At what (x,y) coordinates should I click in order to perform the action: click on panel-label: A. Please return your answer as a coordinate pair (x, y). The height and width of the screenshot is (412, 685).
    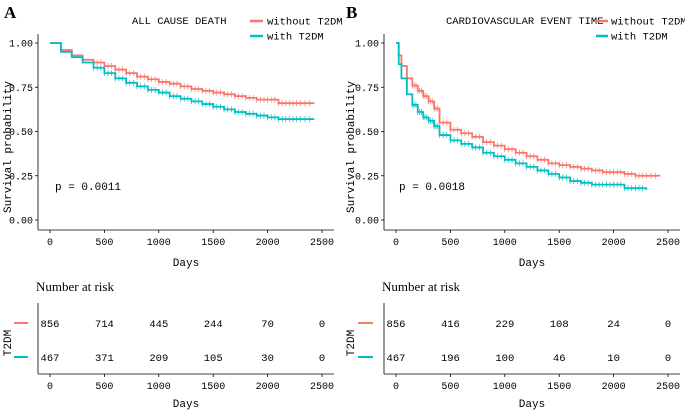
    Looking at the image, I should click on (10, 12).